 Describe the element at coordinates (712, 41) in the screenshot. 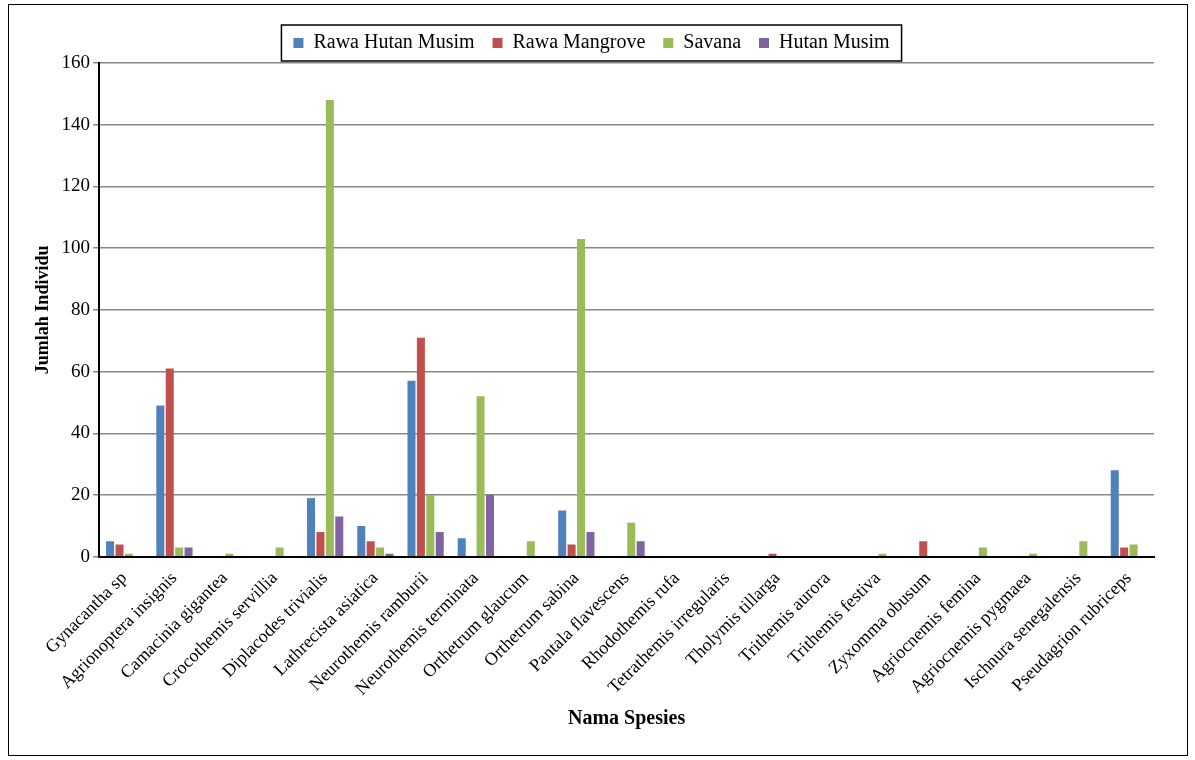

I see `legend-label: Savana` at that location.